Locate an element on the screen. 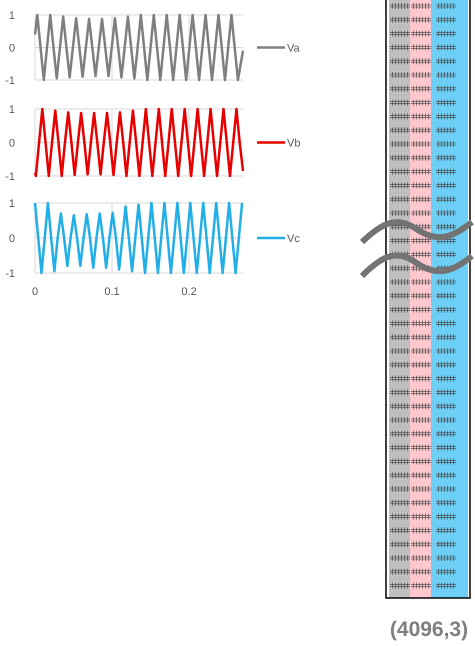 Image resolution: width=475 pixels, height=646 pixels. legend-label: Vb is located at coordinates (293, 143).